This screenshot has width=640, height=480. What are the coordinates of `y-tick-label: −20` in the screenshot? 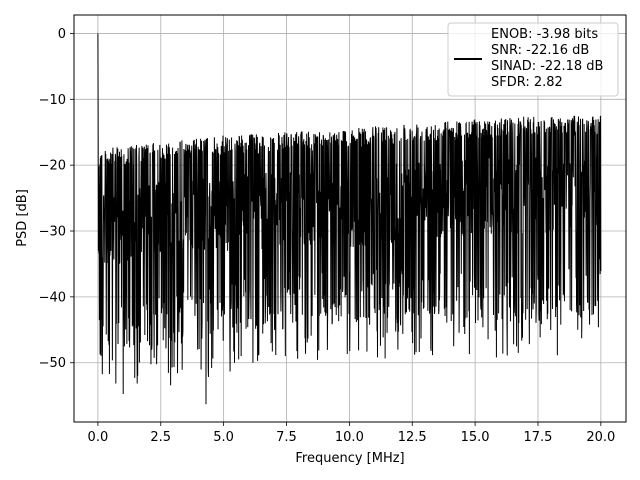 It's located at (52, 166).